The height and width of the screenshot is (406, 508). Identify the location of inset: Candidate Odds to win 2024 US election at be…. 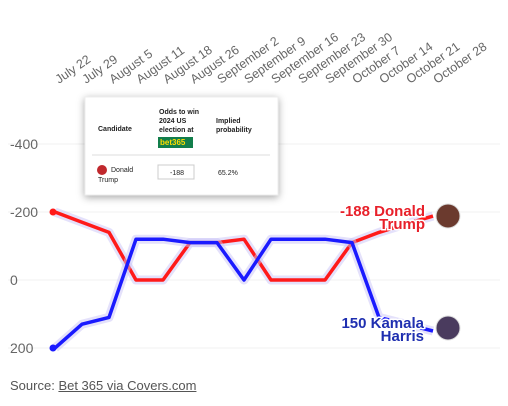
(181, 146).